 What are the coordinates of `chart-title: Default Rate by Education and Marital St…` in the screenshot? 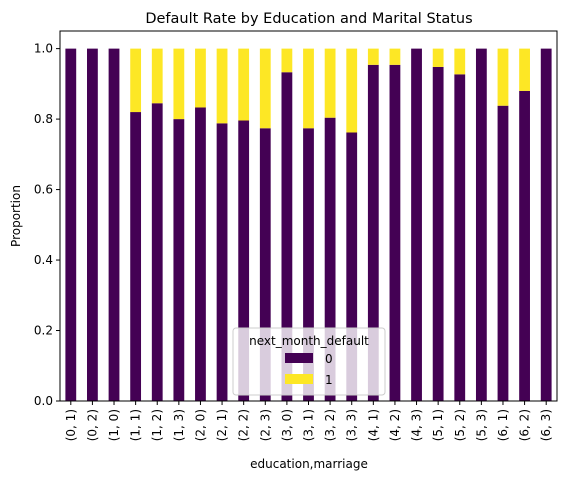 It's located at (308, 19).